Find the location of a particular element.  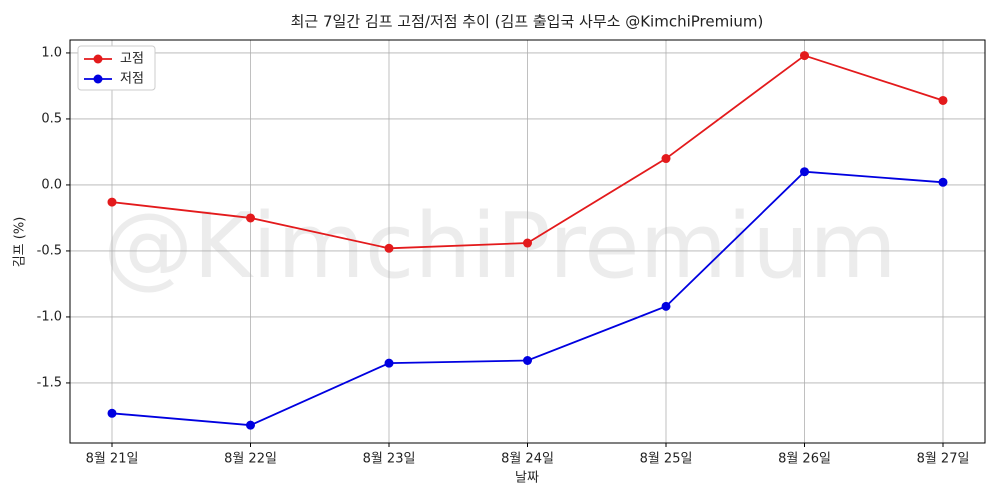

y-tick-label: 1.0 is located at coordinates (51, 52).